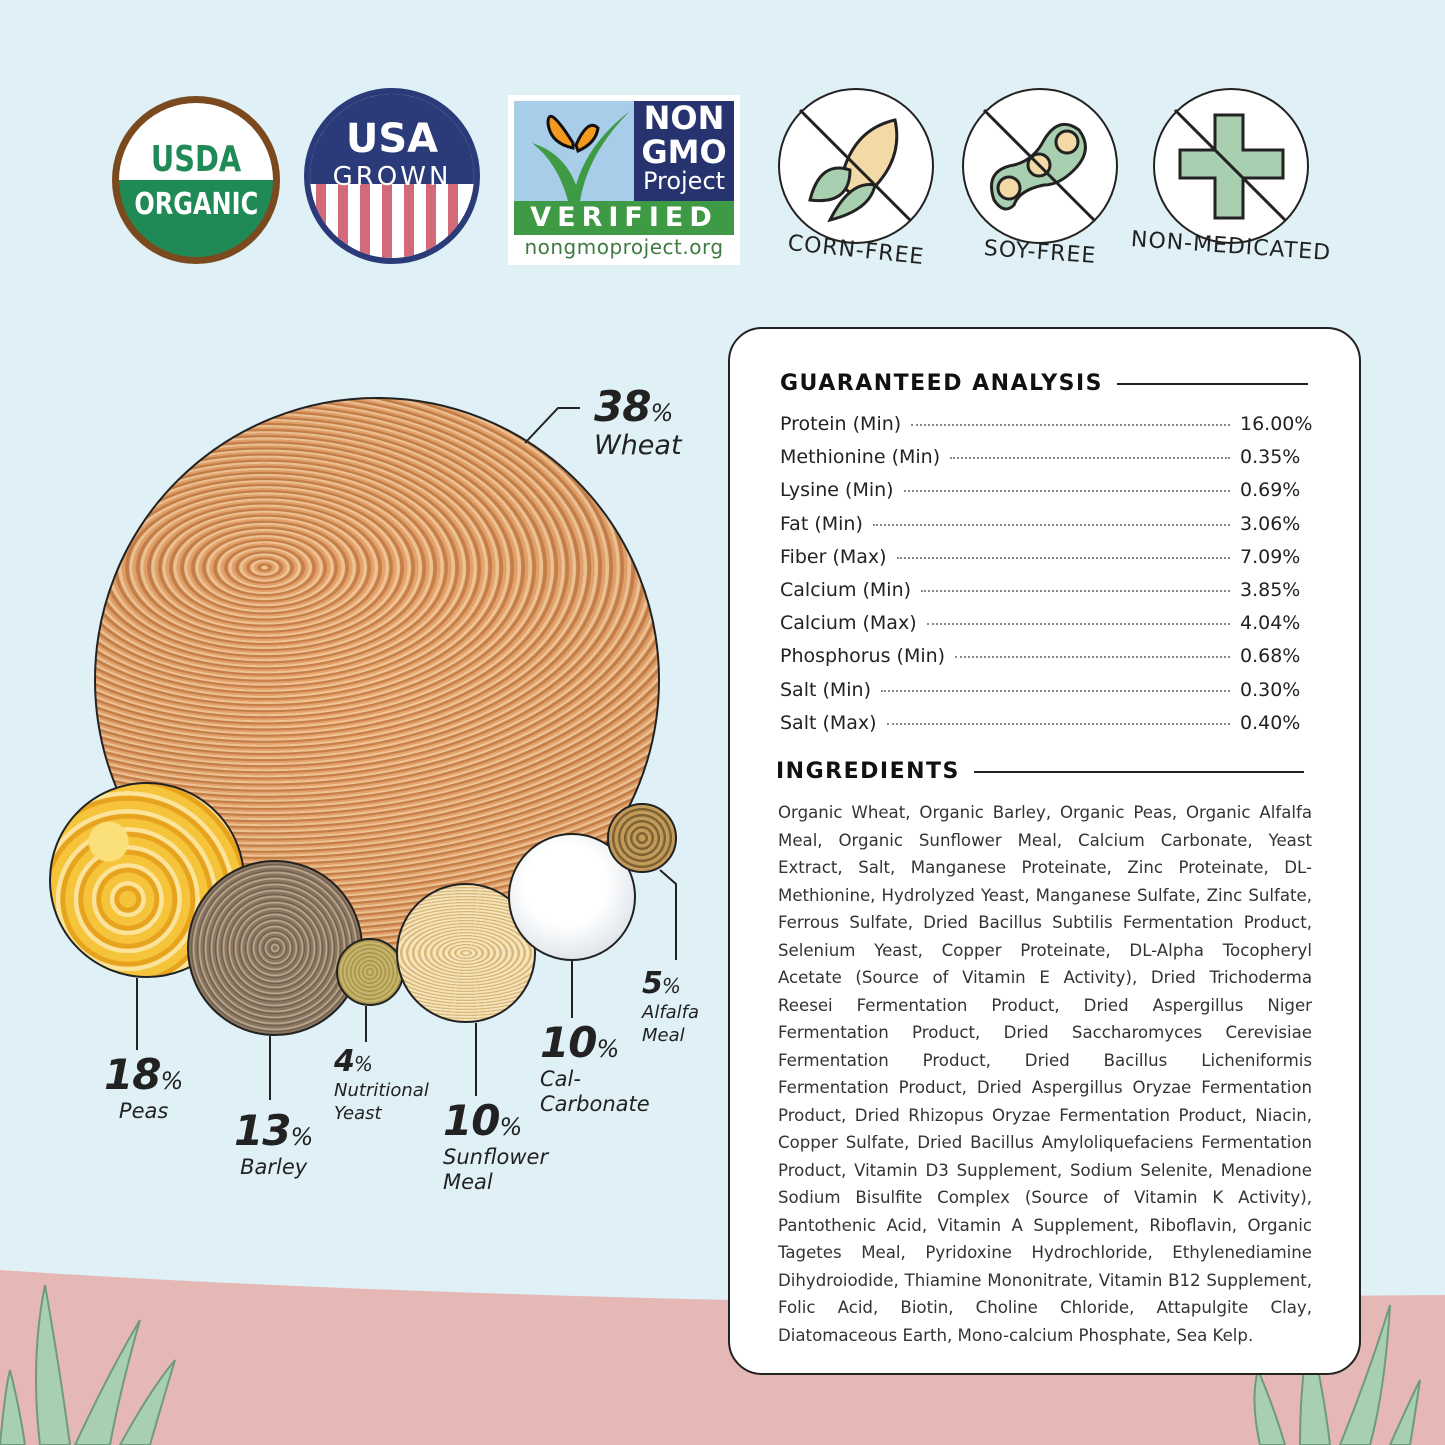 Image resolution: width=1445 pixels, height=1445 pixels. What do you see at coordinates (1270, 556) in the screenshot?
I see `analysis-value: 7.09%` at bounding box center [1270, 556].